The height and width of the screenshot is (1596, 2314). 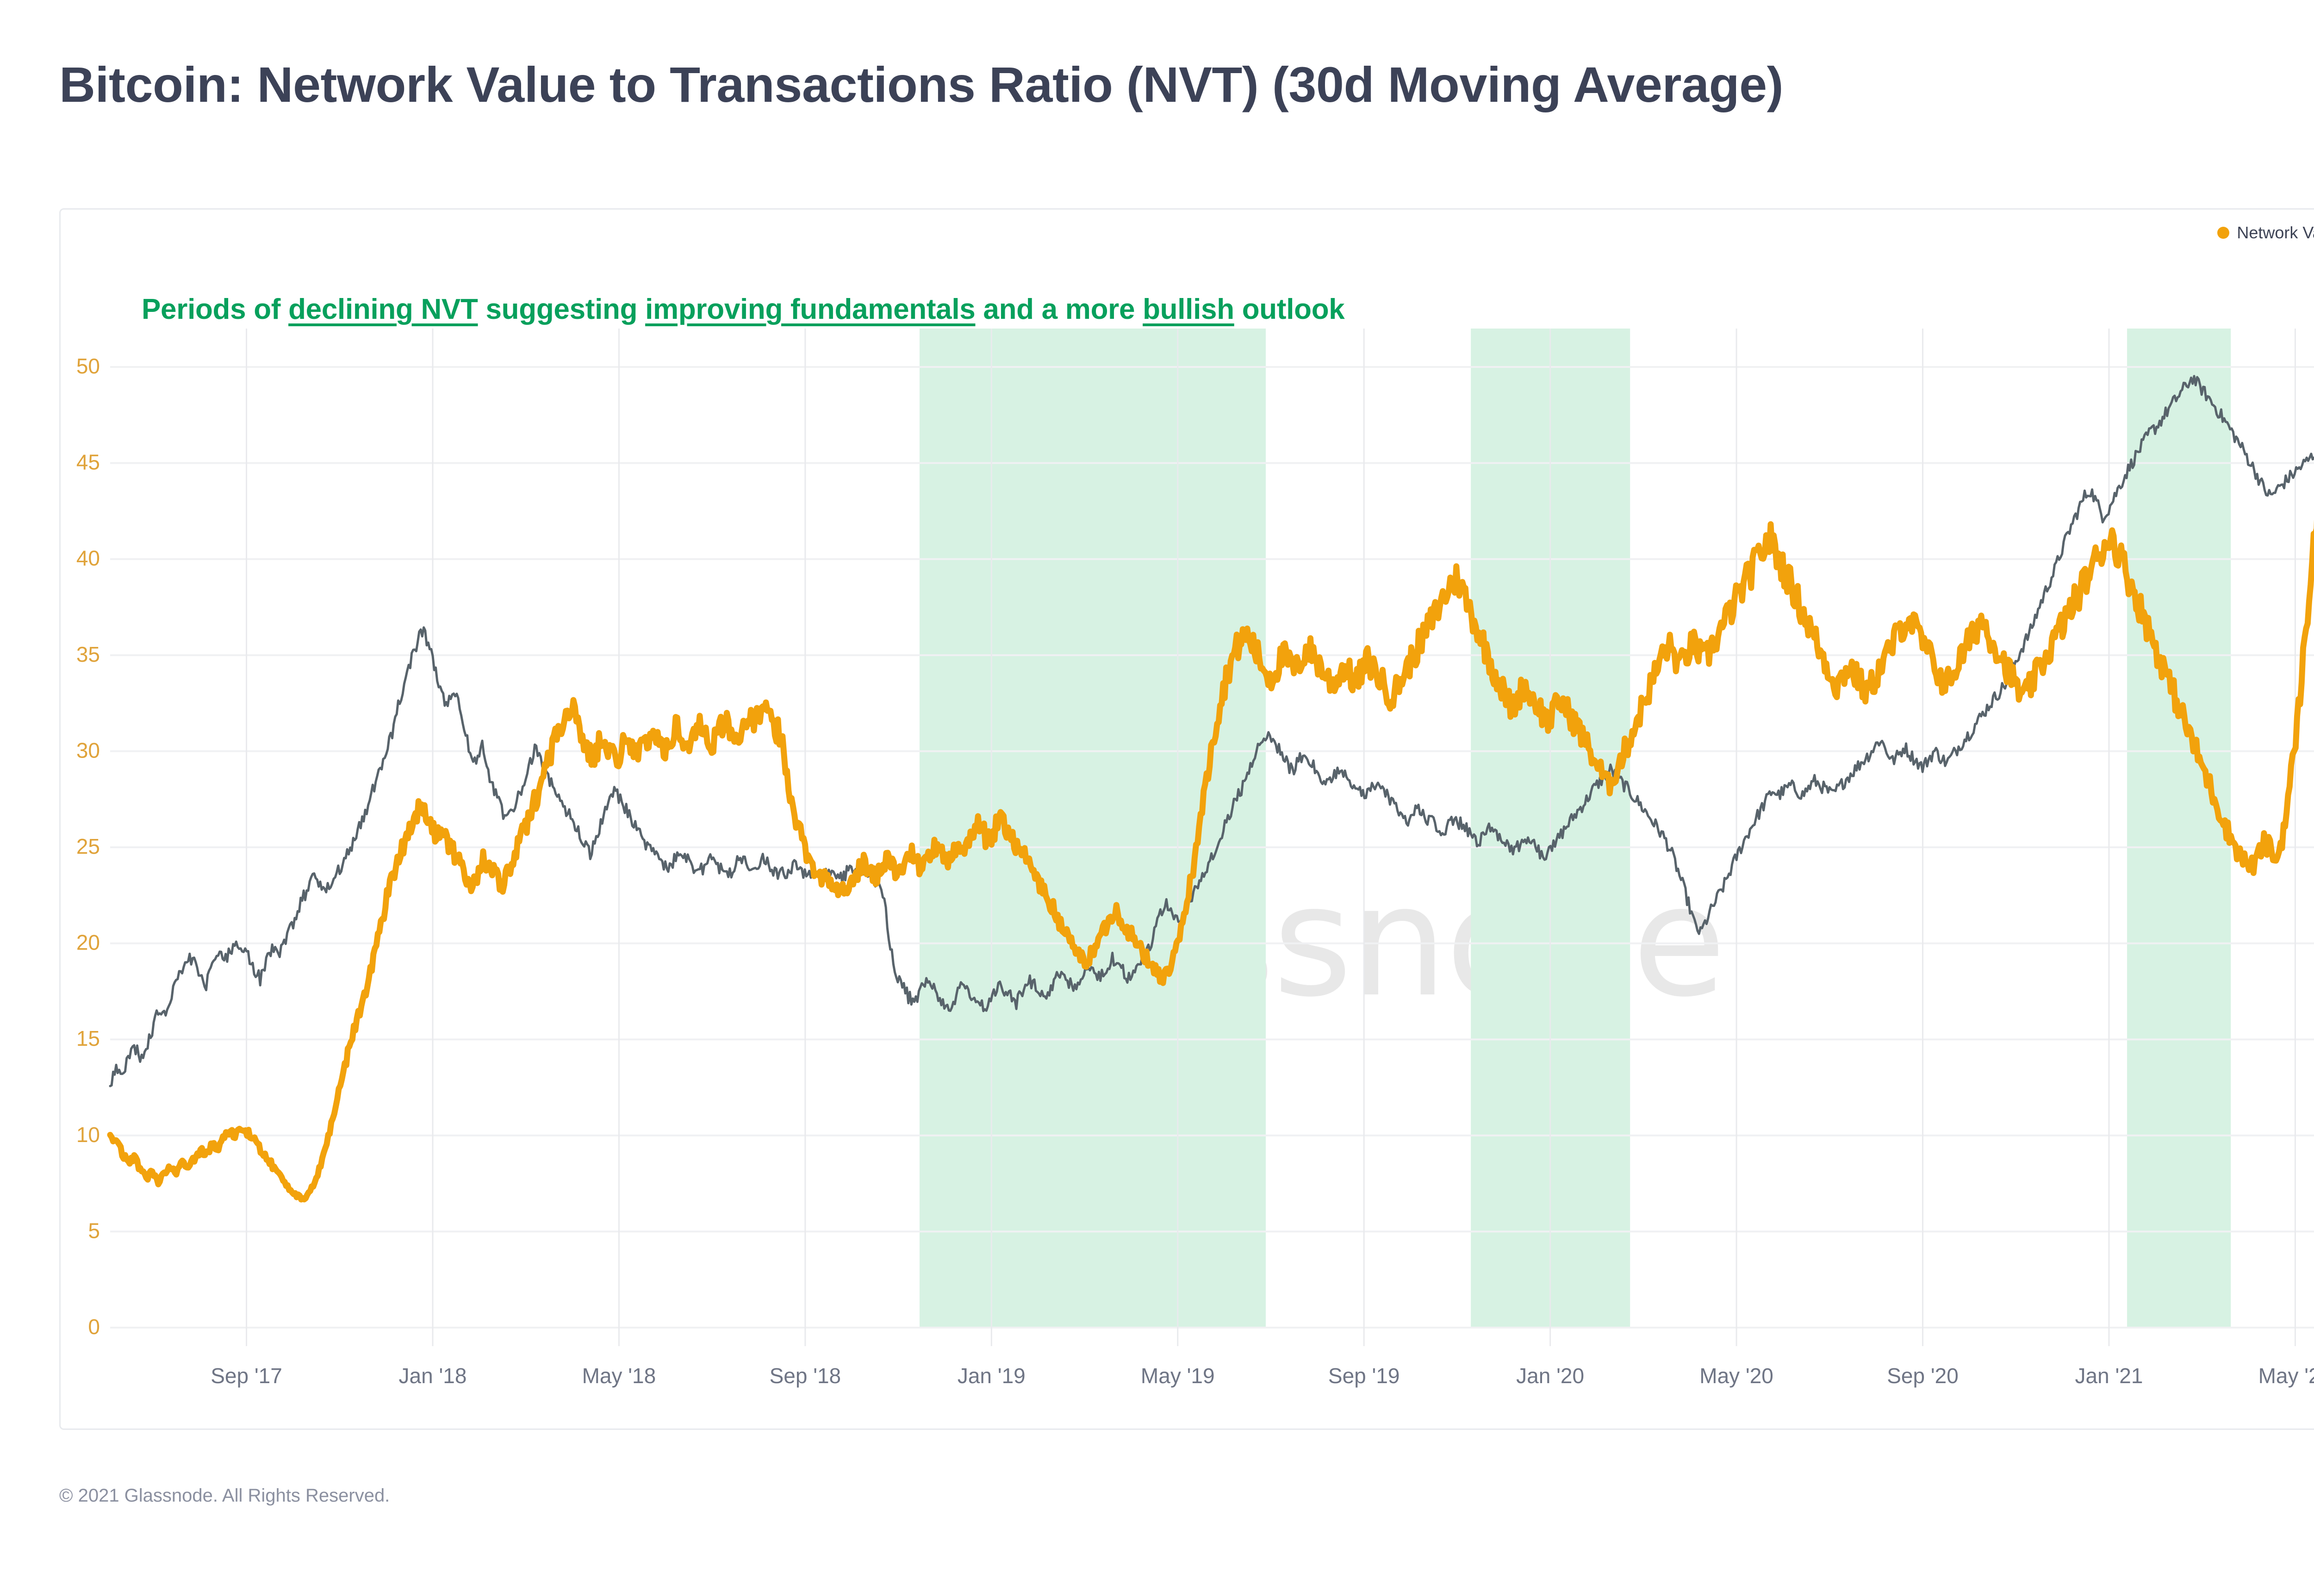 I want to click on y-axis-tick-label: 15, so click(x=88, y=1038).